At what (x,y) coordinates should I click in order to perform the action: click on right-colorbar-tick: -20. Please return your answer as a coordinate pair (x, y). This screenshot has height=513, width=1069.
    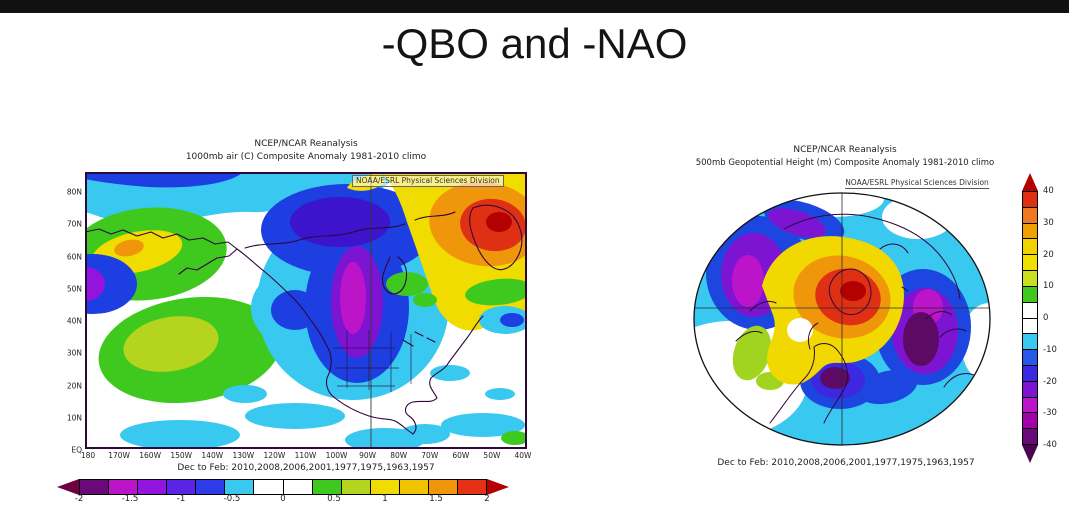
    Looking at the image, I should click on (1050, 381).